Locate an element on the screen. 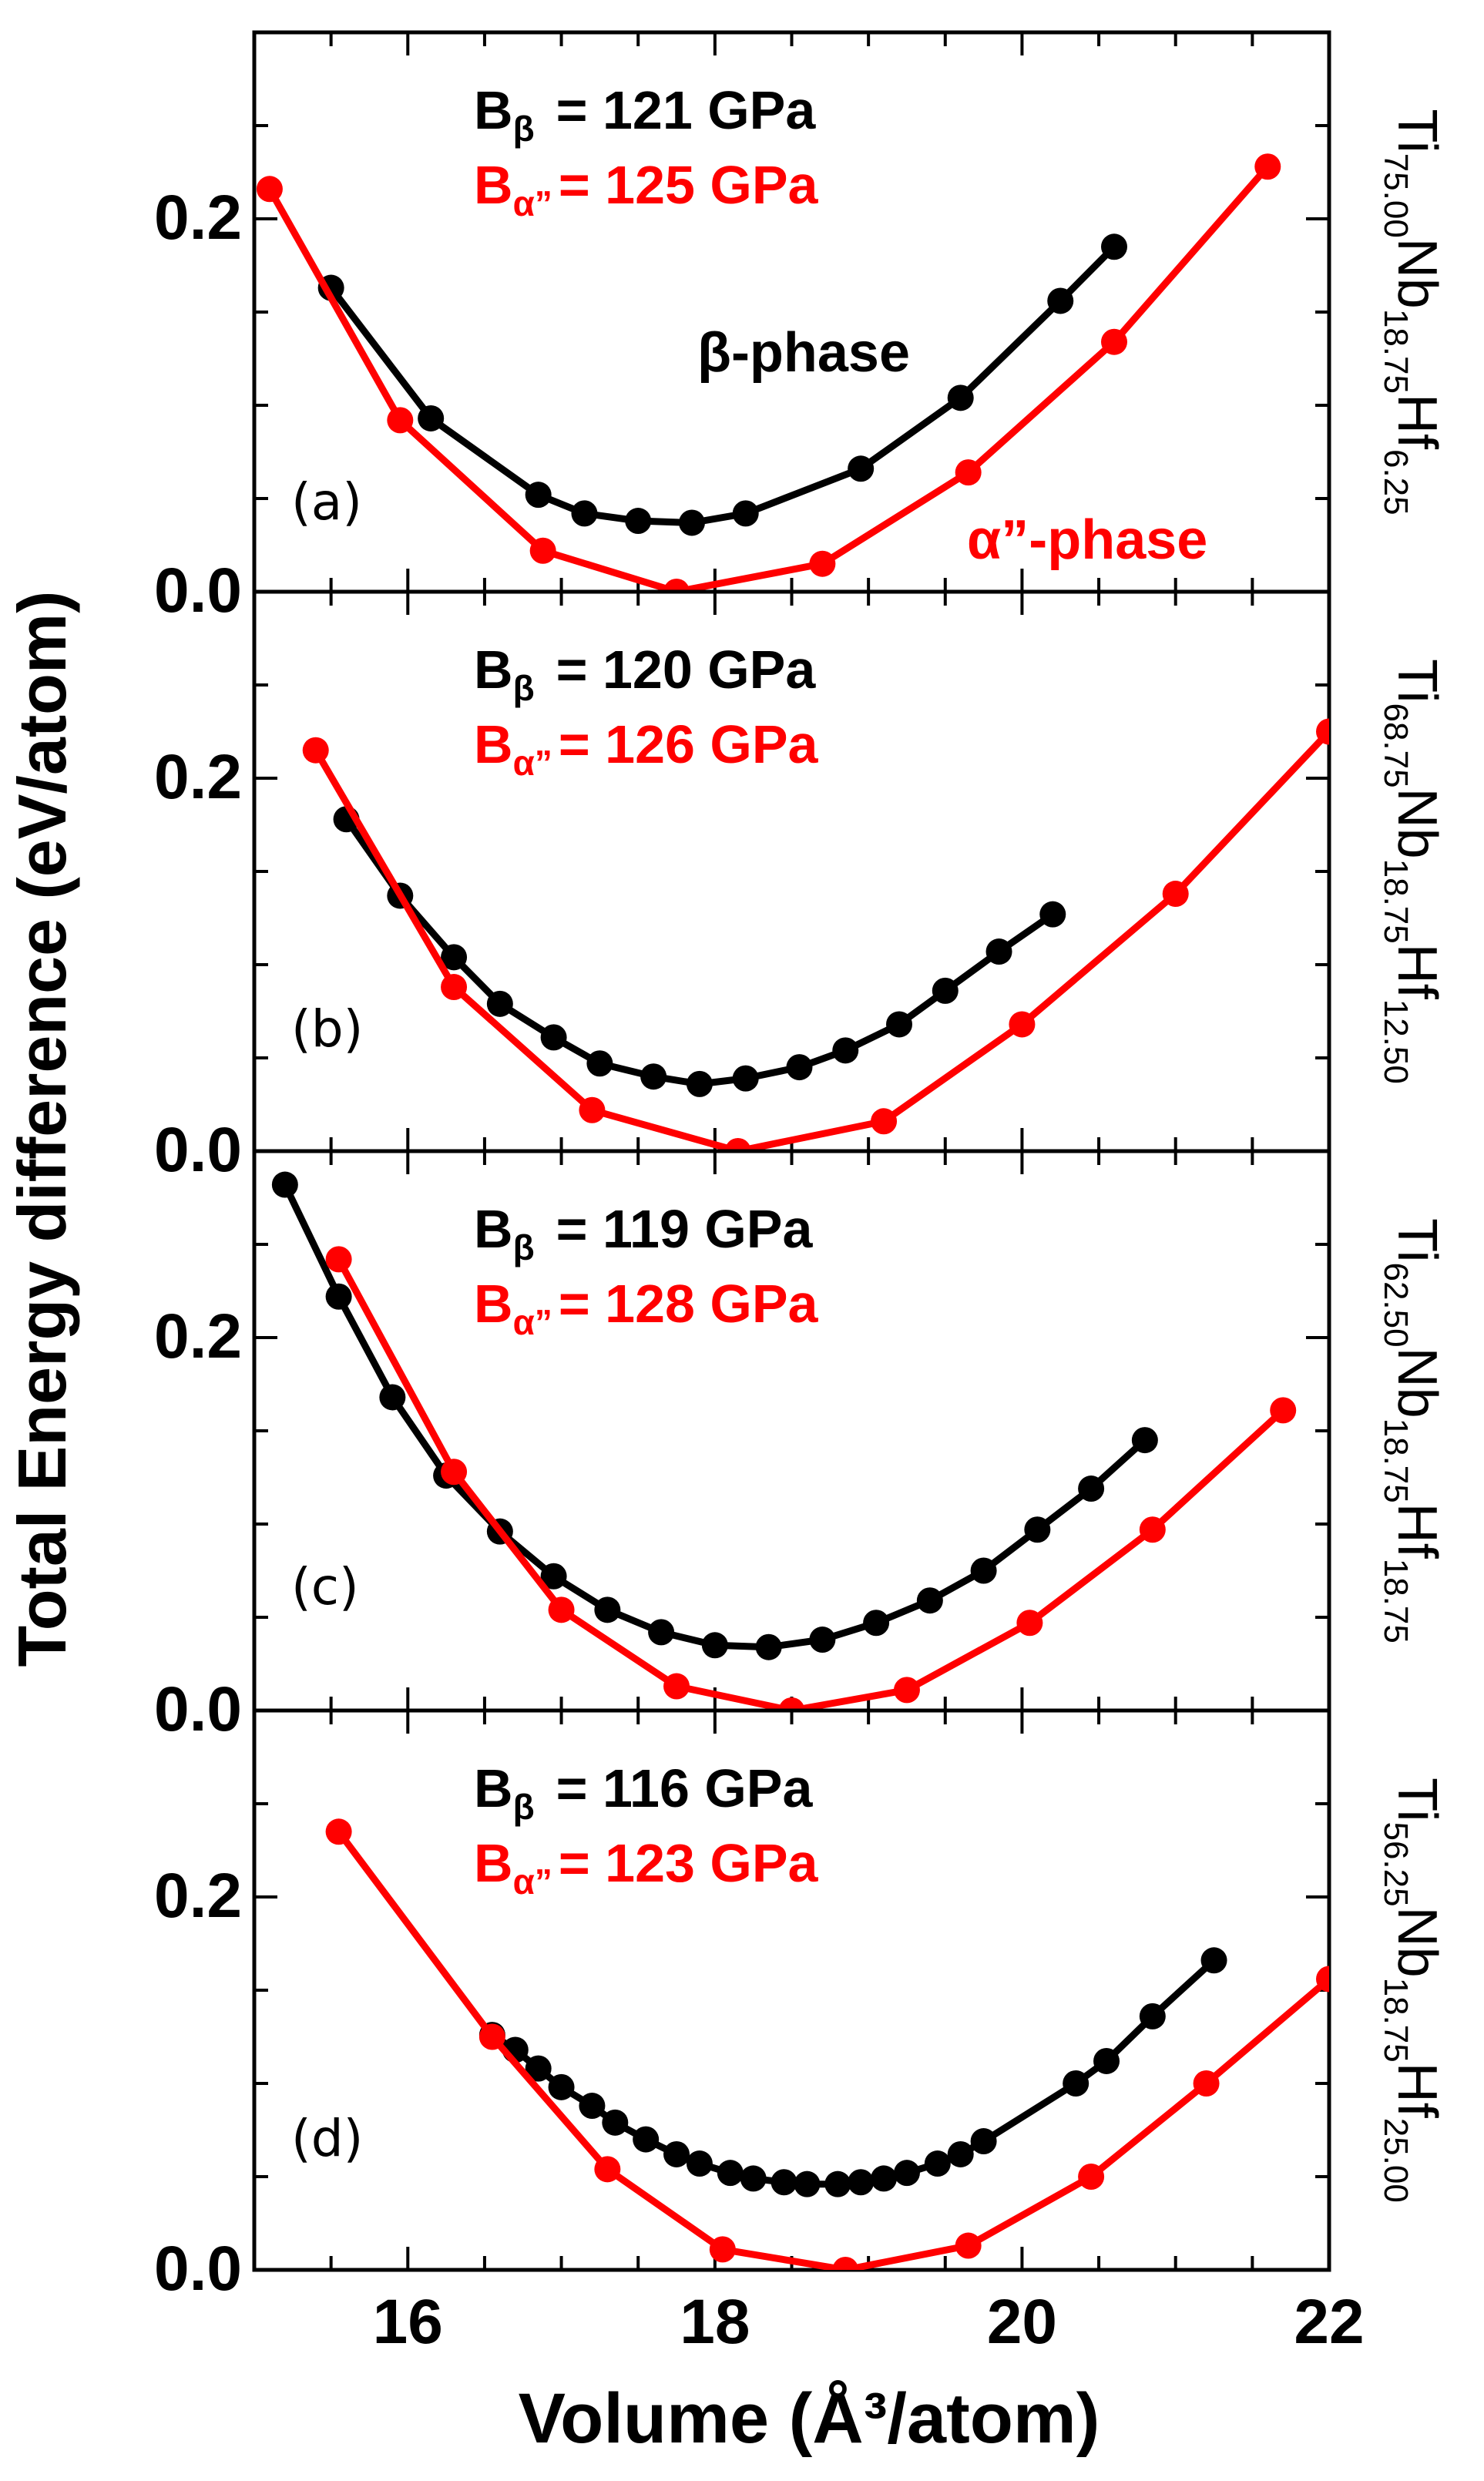 The height and width of the screenshot is (2481, 1484). composition-subscript: 56.25 is located at coordinates (1396, 1864).